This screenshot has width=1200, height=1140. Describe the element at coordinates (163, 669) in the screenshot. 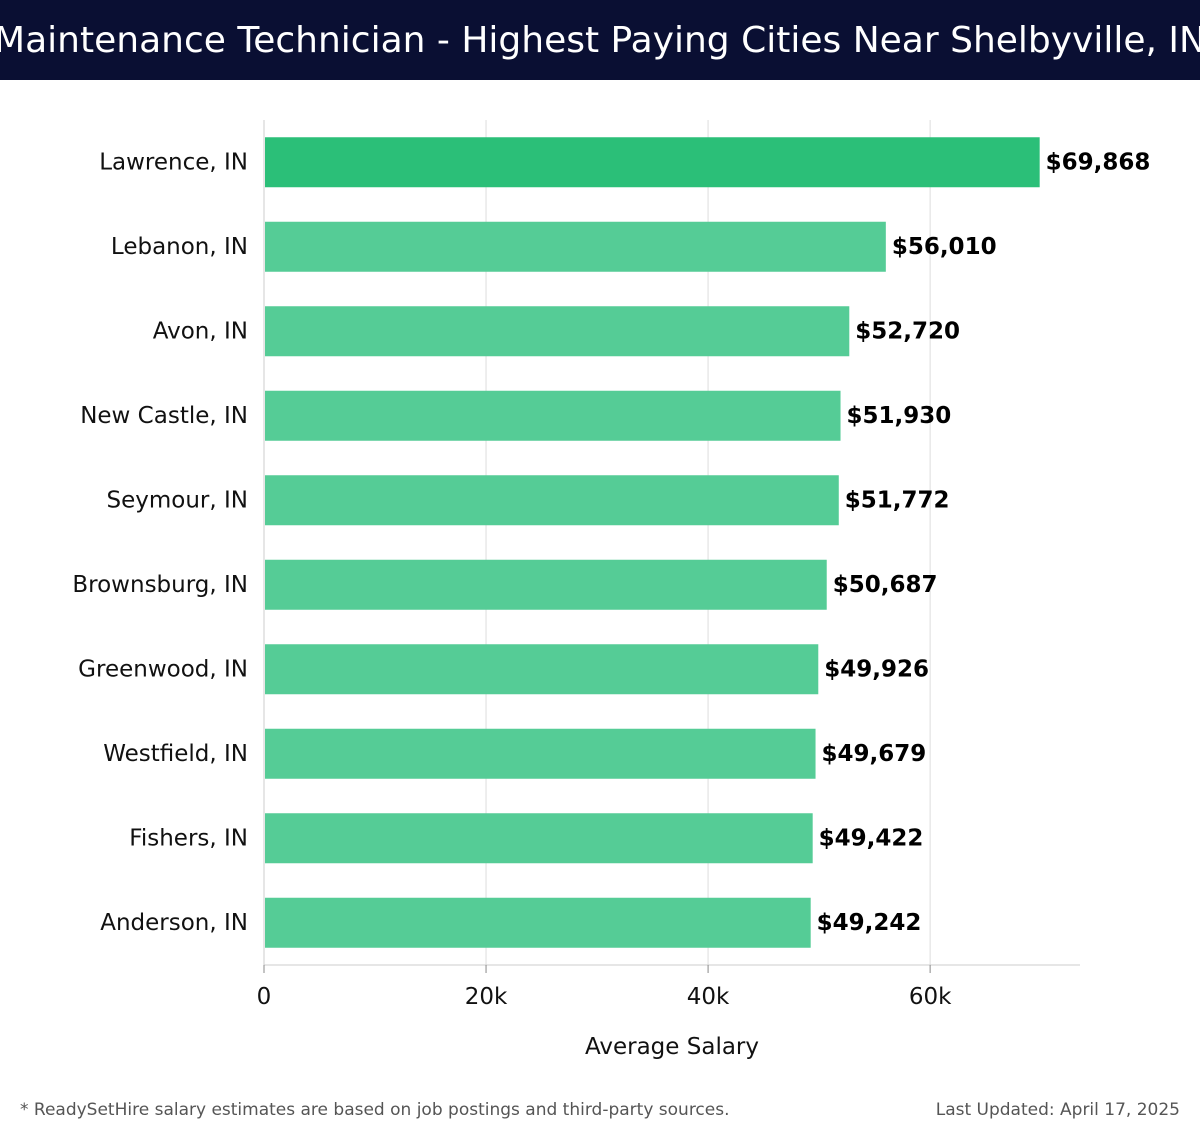

I see `category-label: Greenwood, IN` at that location.